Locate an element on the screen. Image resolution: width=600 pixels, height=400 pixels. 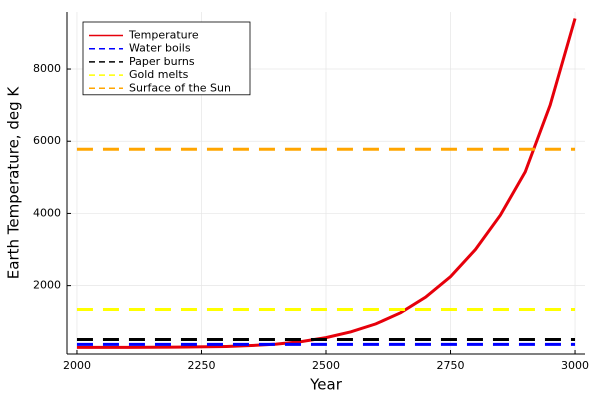
legend-label: Temperature is located at coordinates (163, 35).